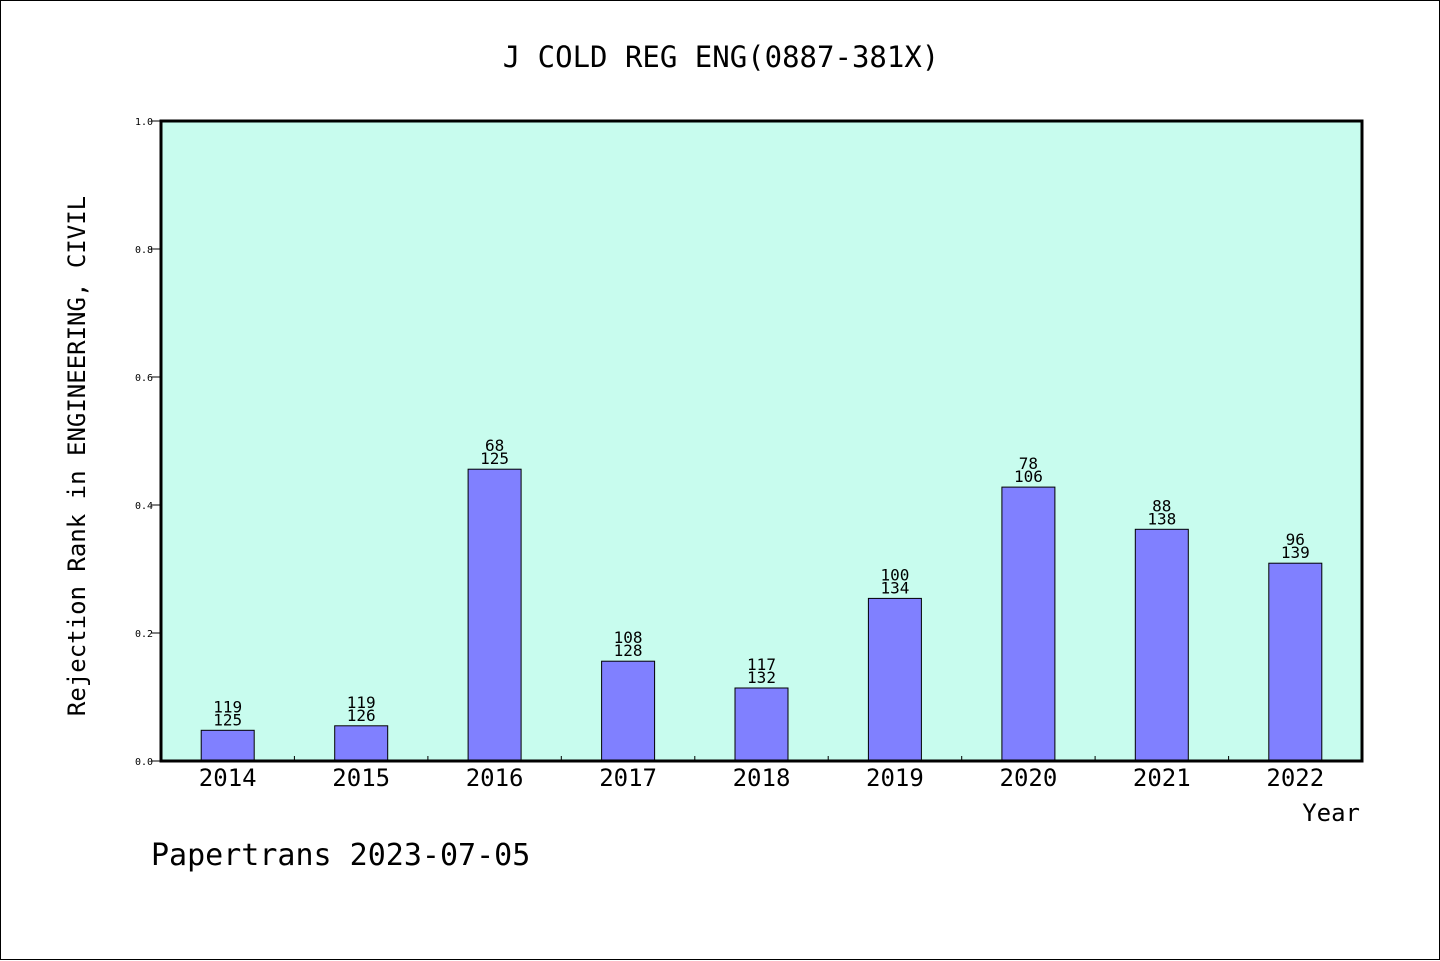 This screenshot has height=961, width=1440. I want to click on x-axis-ticks: 2014 2015 2016 2017 2018 2019 2020 2021 2022, so click(761, 774).